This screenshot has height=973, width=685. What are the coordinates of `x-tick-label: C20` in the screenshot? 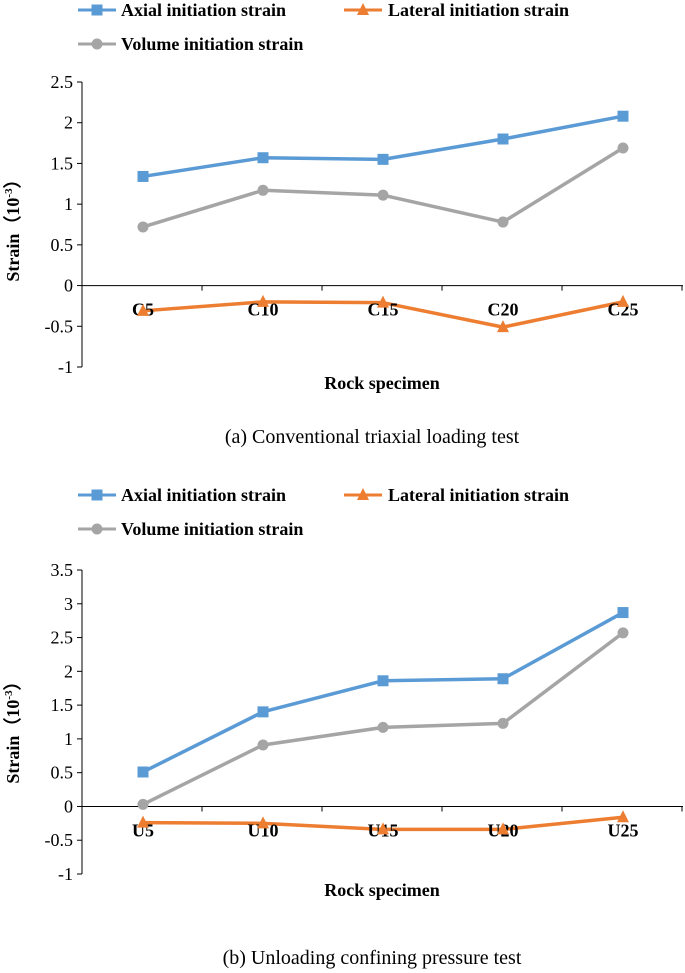 It's located at (503, 310).